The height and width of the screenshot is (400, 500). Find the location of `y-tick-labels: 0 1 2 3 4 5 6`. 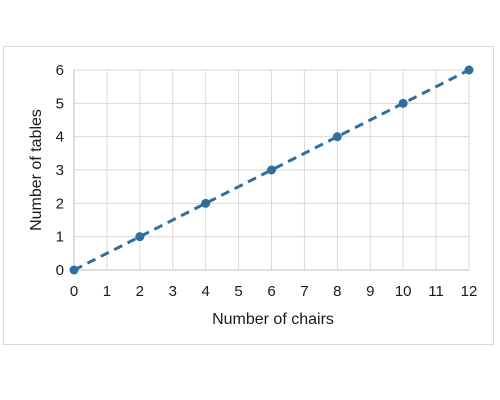

y-tick-labels: 0 1 2 3 4 5 6 is located at coordinates (60, 170).